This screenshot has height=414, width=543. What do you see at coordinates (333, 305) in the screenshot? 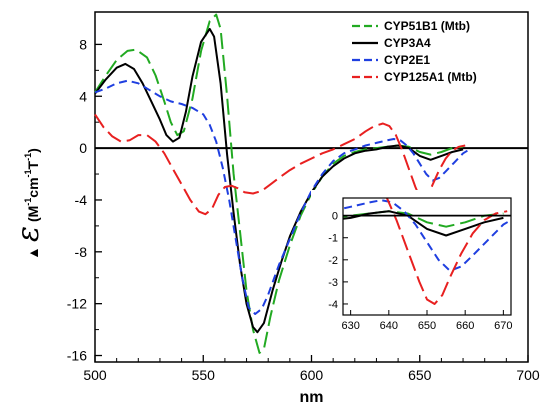
I see `inset-y-tick-label: -4` at bounding box center [333, 305].